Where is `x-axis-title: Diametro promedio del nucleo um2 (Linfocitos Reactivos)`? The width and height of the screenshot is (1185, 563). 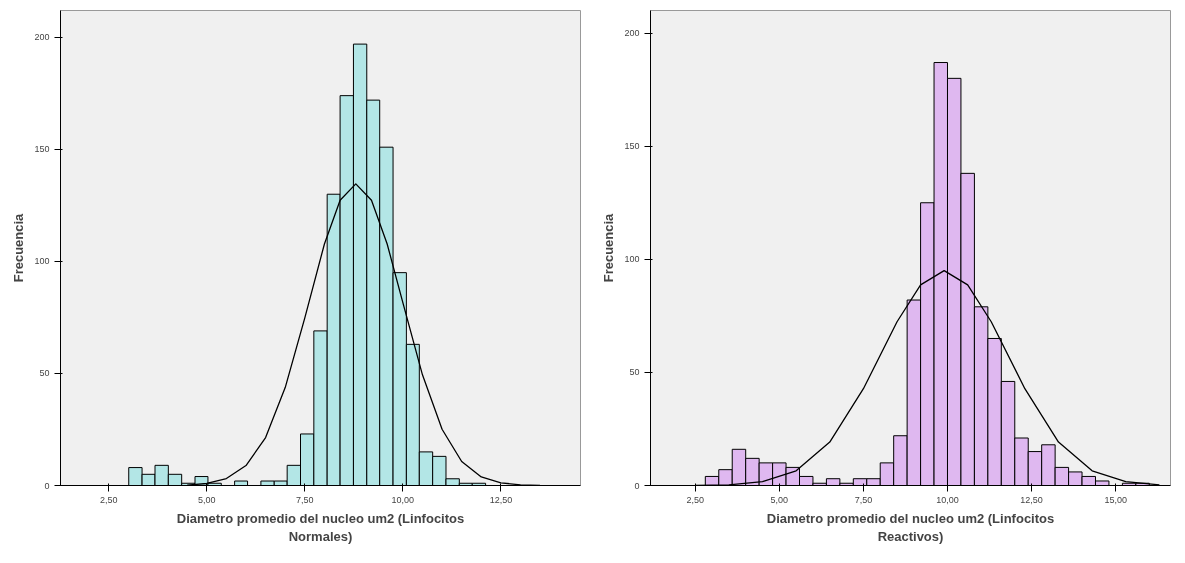 x-axis-title: Diametro promedio del nucleo um2 (Linfocitos Reactivos) is located at coordinates (910, 527).